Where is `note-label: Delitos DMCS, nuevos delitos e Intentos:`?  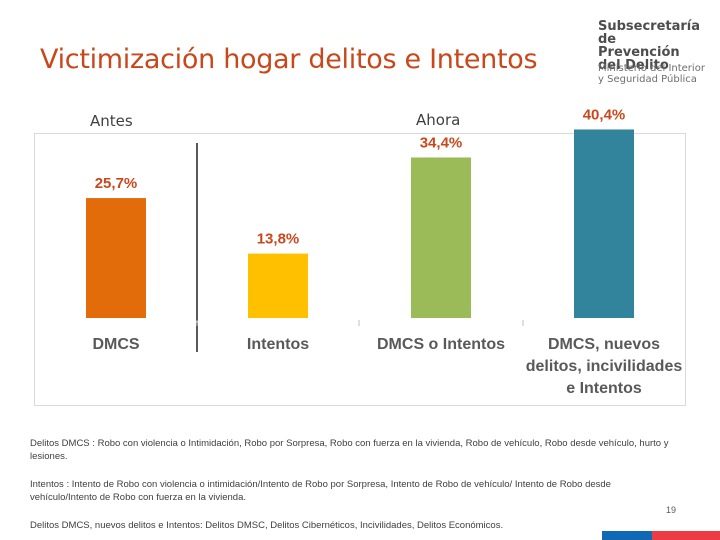
note-label: Delitos DMCS, nuevos delitos e Intentos: is located at coordinates (116, 525).